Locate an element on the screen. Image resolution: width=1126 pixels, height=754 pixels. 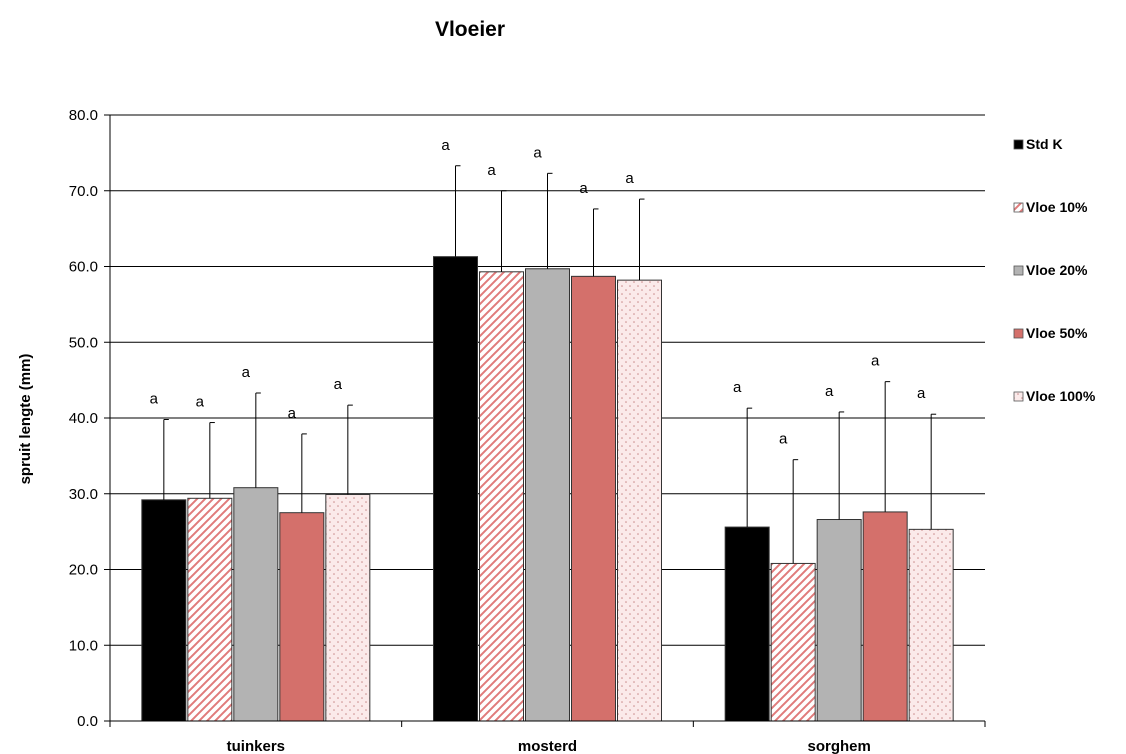
legend-entry: Vloe 20% is located at coordinates (1057, 270).